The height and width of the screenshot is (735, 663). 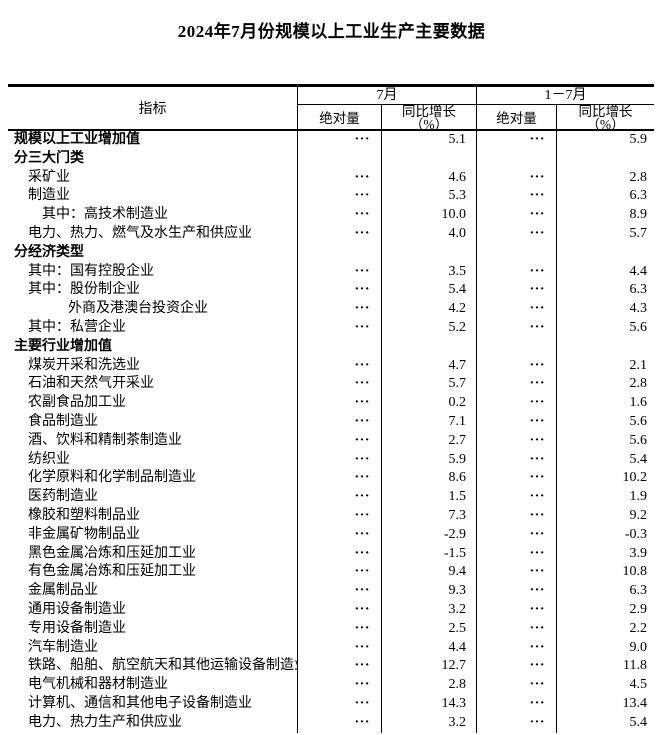 What do you see at coordinates (153, 554) in the screenshot?
I see `row-label: 黑色金属冶炼和压延加工业` at bounding box center [153, 554].